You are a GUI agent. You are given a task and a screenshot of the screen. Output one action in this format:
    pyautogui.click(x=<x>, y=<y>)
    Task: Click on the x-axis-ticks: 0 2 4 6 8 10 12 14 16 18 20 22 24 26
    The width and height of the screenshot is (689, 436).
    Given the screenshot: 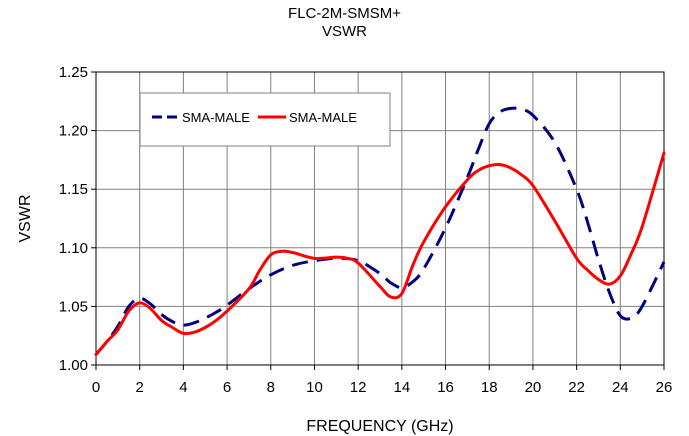 What is the action you would take?
    pyautogui.click(x=382, y=380)
    